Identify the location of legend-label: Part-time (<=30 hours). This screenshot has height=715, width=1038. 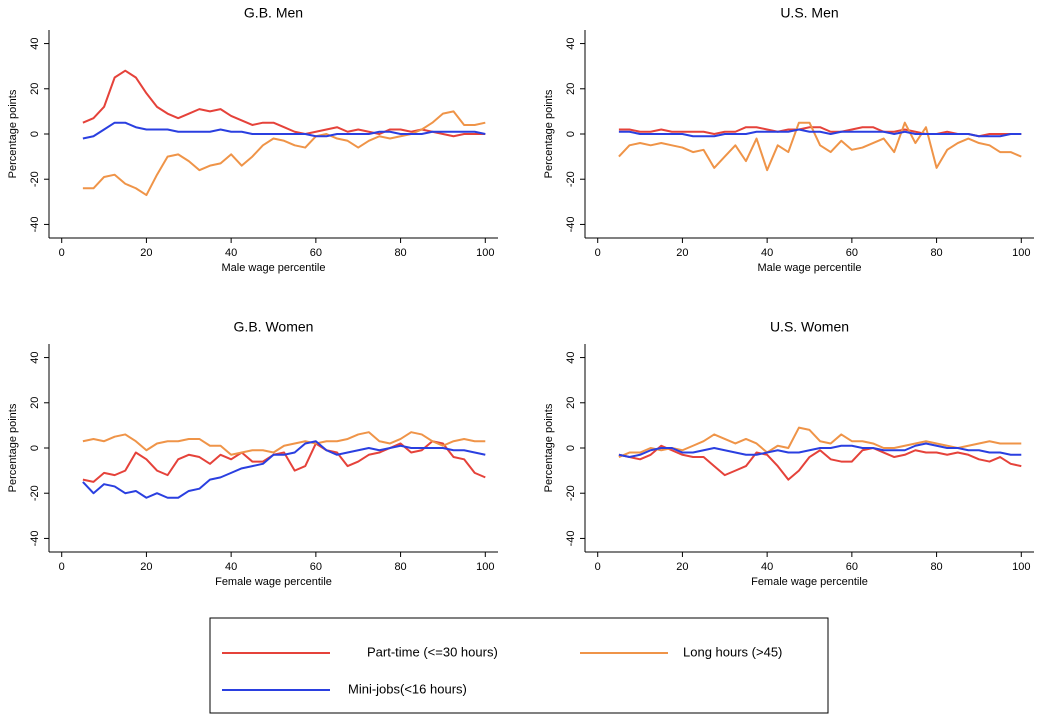
(432, 651).